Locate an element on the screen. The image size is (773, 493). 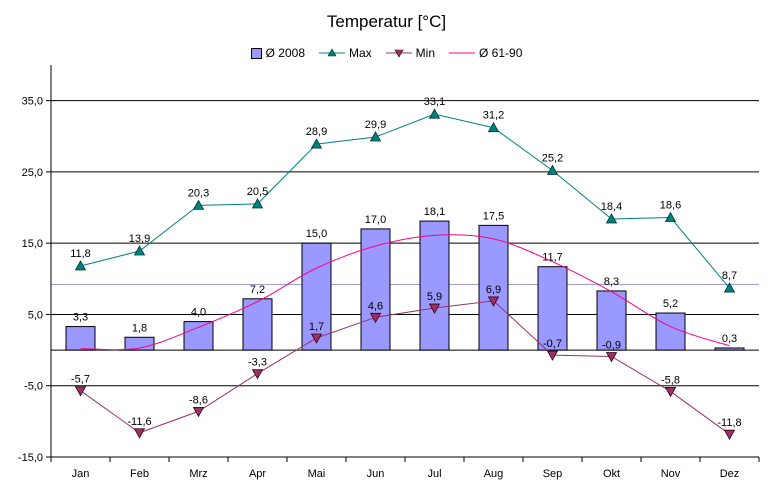
min-data-label: 6,9 is located at coordinates (493, 290).